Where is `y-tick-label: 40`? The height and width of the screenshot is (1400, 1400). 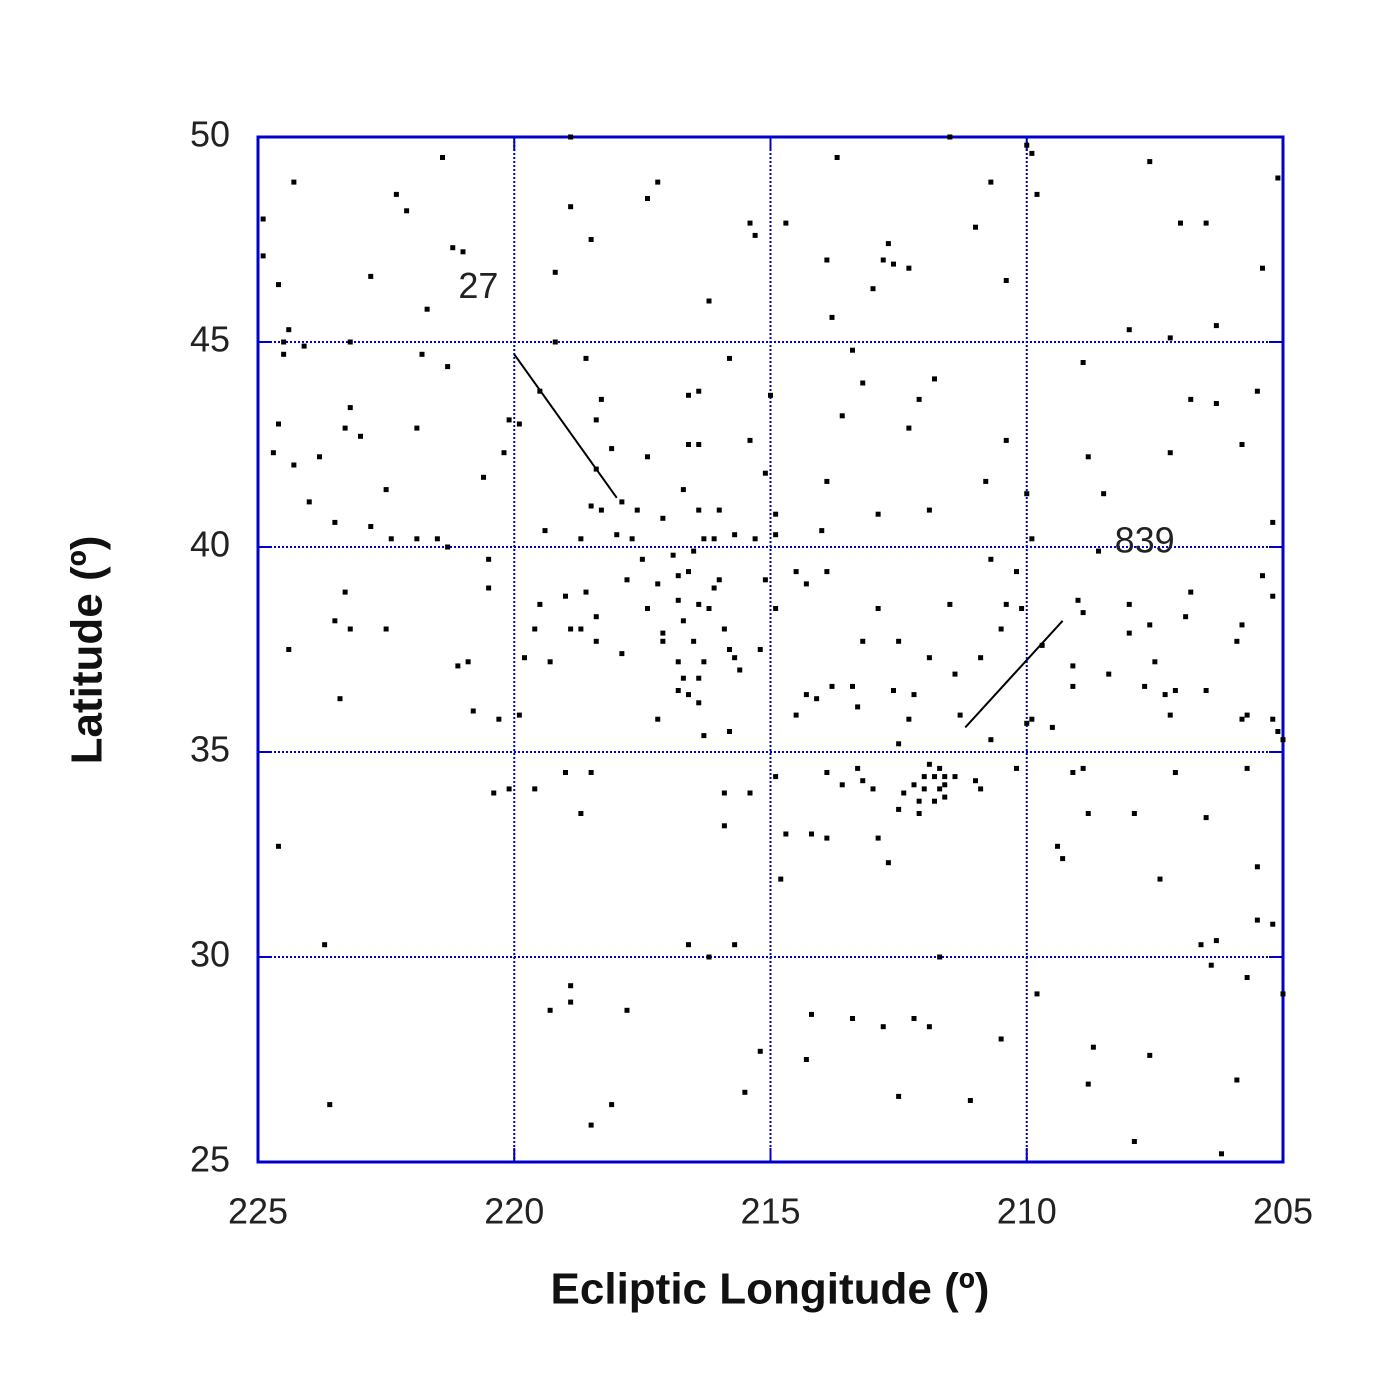 y-tick-label: 40 is located at coordinates (210, 544).